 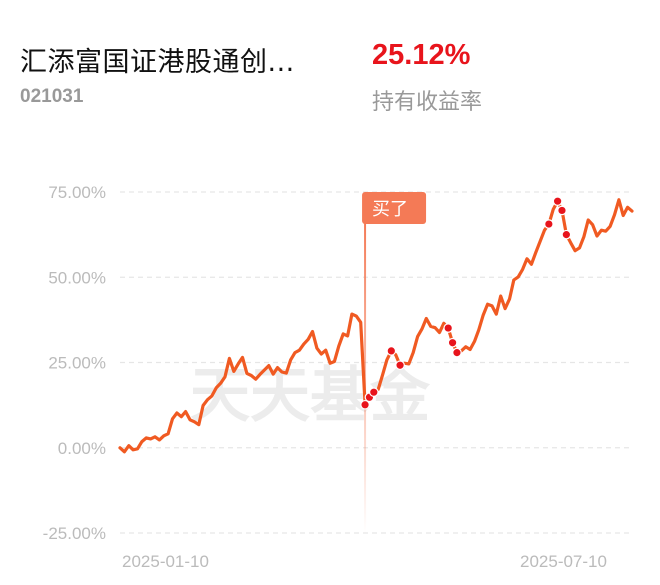 I want to click on fund-code: 021031, so click(x=52, y=96).